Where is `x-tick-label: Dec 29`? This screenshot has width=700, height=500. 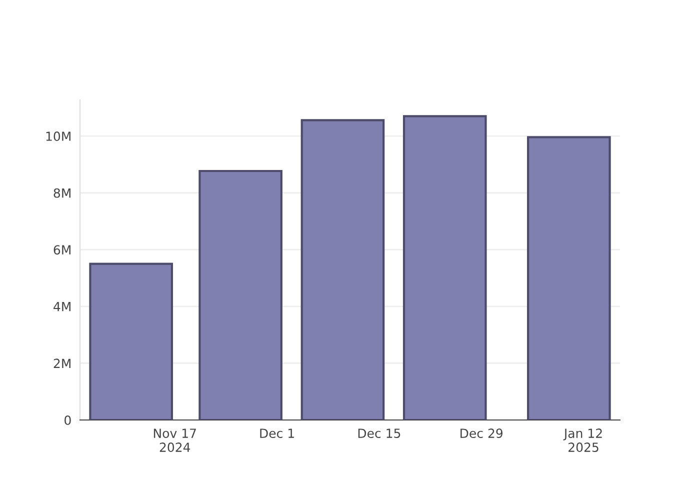
x-tick-label: Dec 29 is located at coordinates (481, 433).